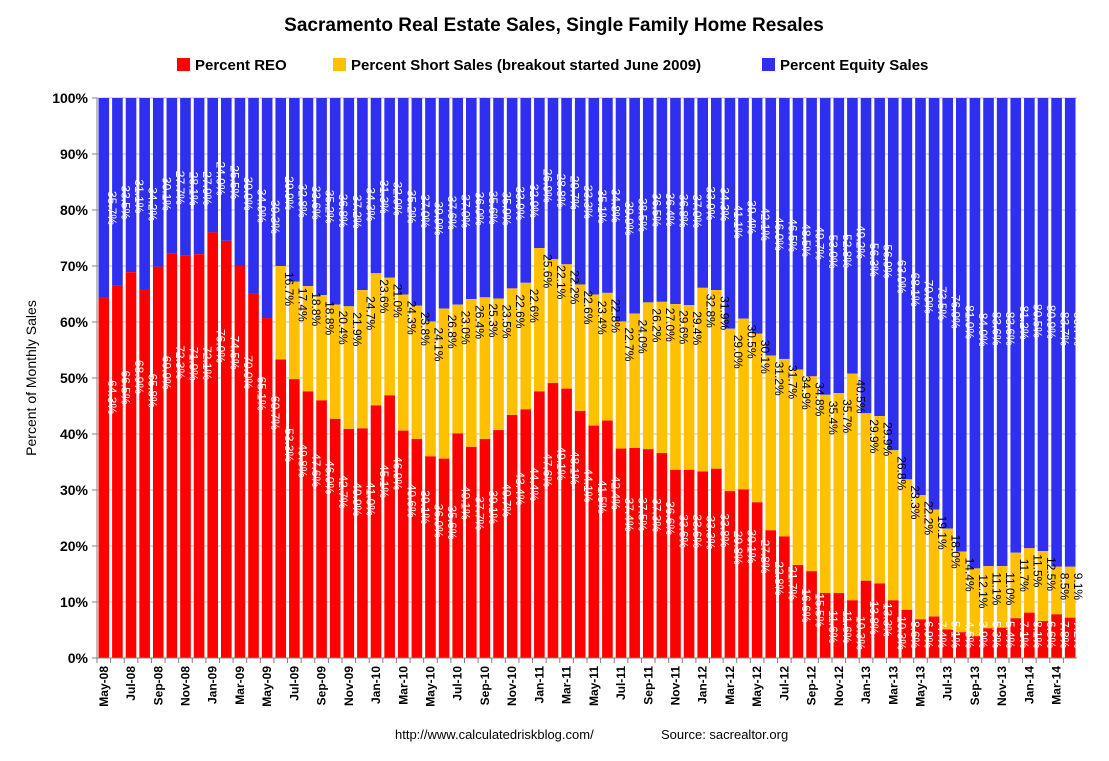 This screenshot has height=761, width=1109. I want to click on data-label: 28.1%, so click(194, 189).